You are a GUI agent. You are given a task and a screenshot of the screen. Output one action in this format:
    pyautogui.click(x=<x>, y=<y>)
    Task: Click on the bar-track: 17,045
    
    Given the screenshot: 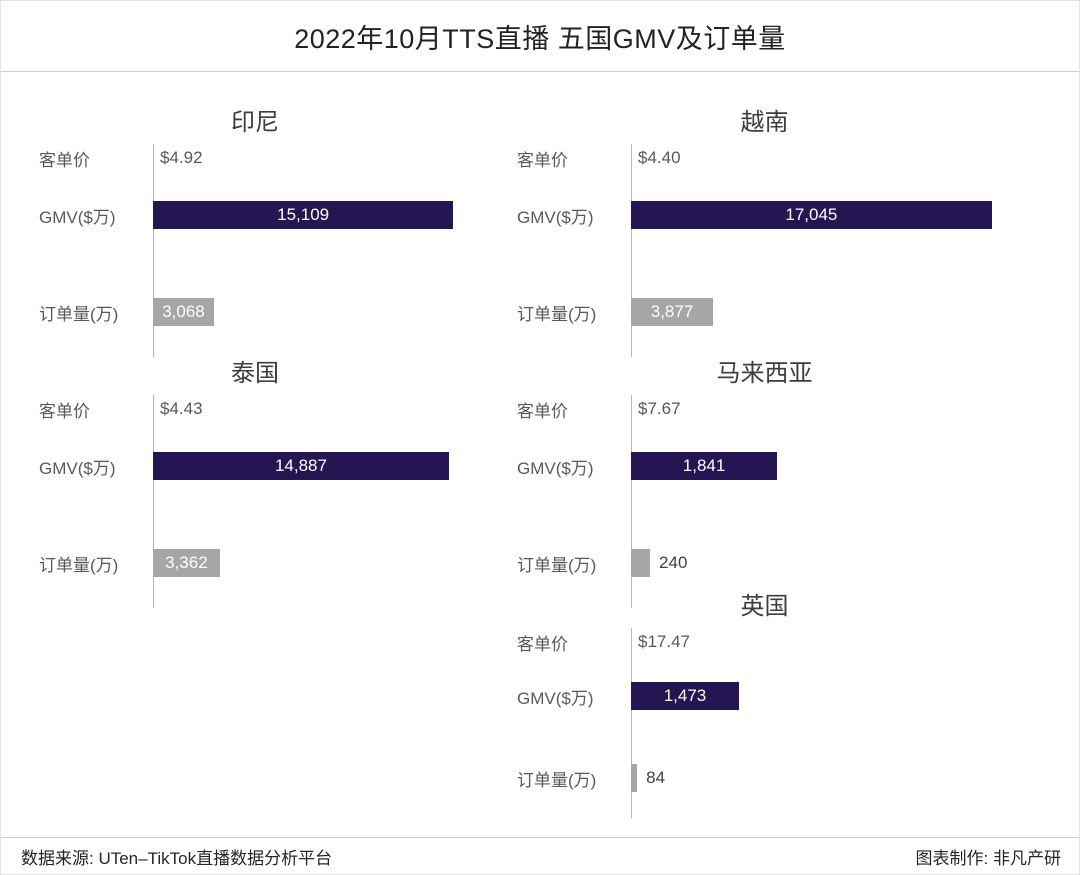 What is the action you would take?
    pyautogui.click(x=821, y=215)
    